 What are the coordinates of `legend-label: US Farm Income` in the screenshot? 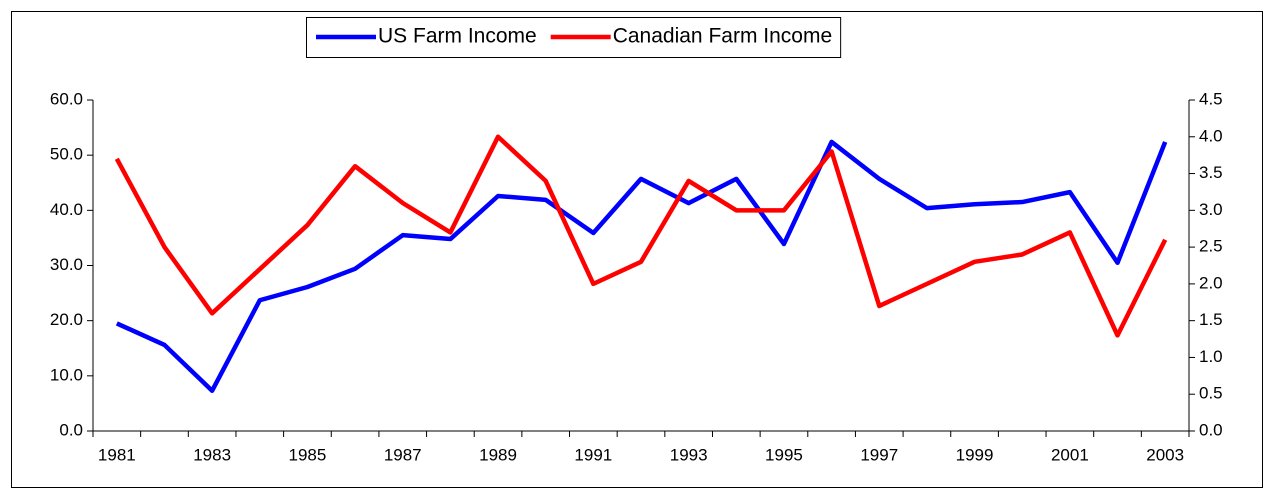 It's located at (457, 36).